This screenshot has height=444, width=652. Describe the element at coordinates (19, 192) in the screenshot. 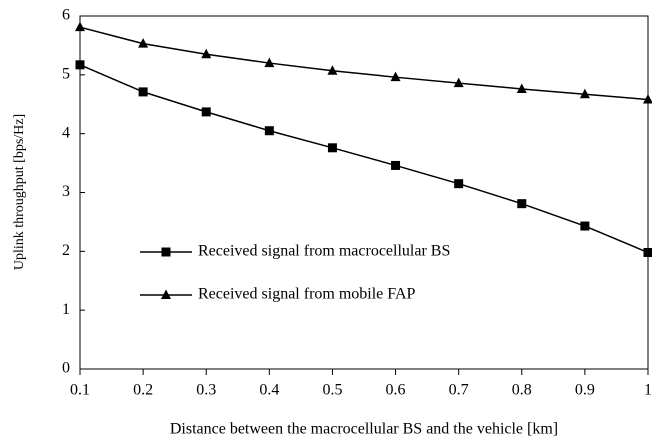

I see `y-axis-label: Uplink throughput [bps/Hz]` at that location.